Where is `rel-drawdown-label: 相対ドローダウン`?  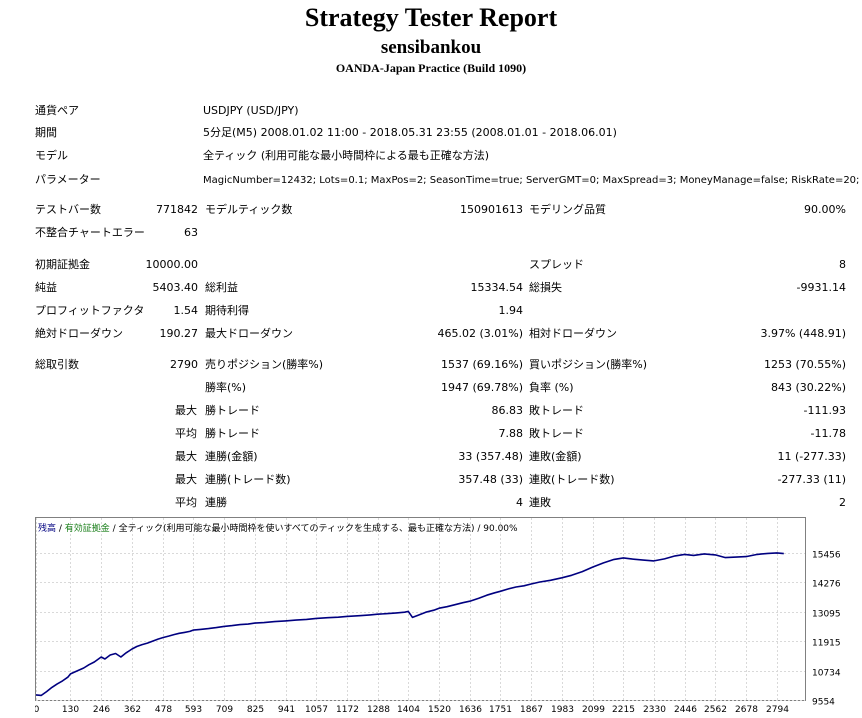 rel-drawdown-label: 相対ドローダウン is located at coordinates (573, 333).